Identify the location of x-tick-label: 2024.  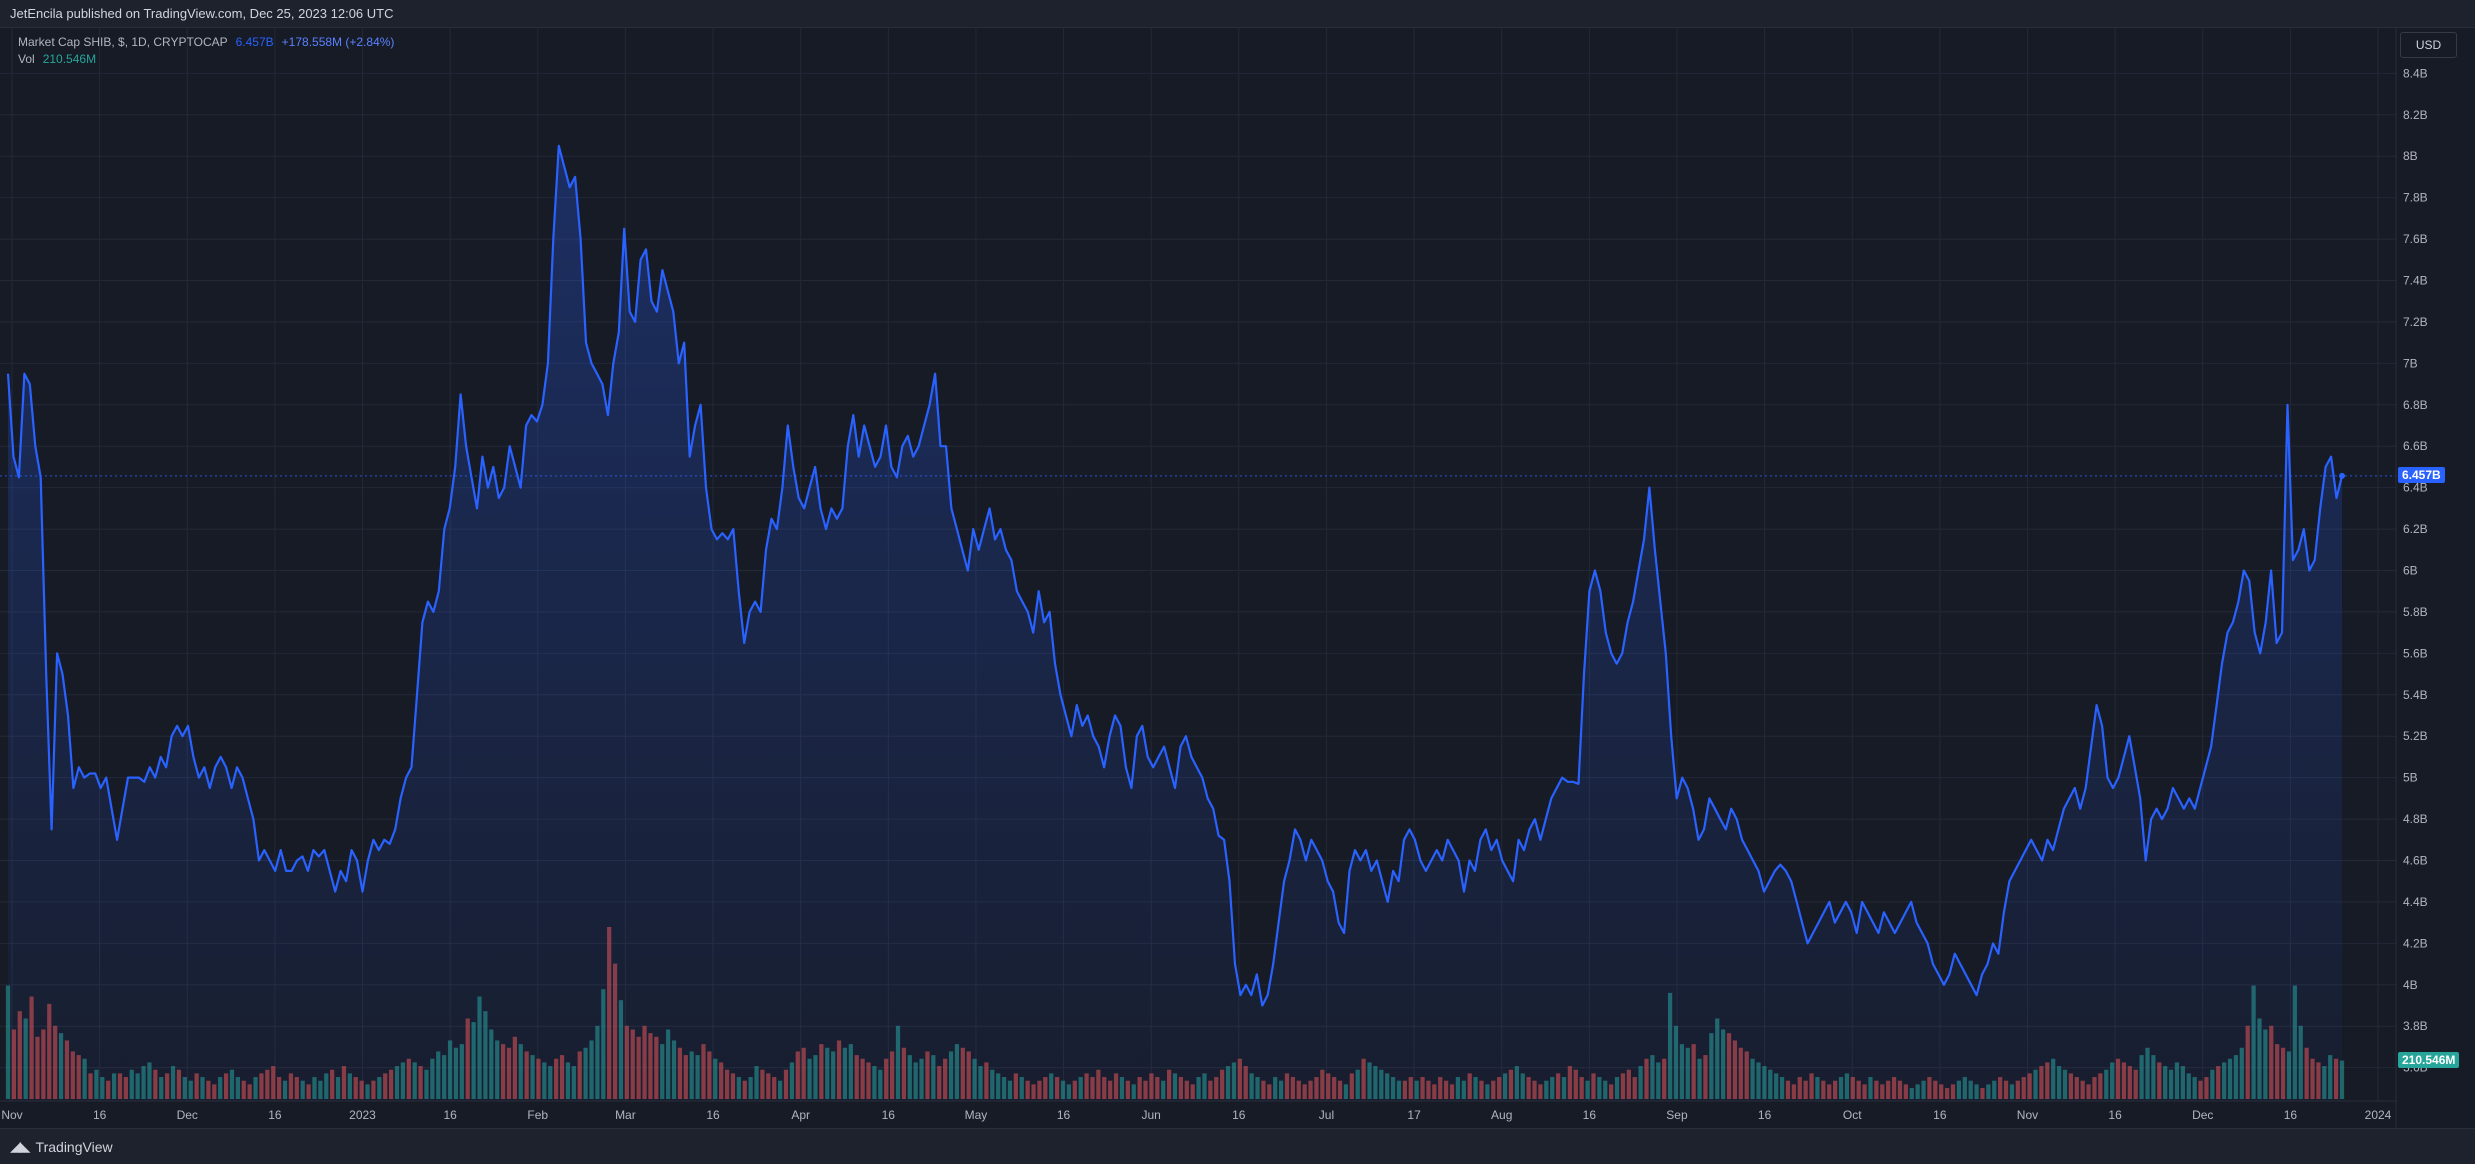
(2378, 1115).